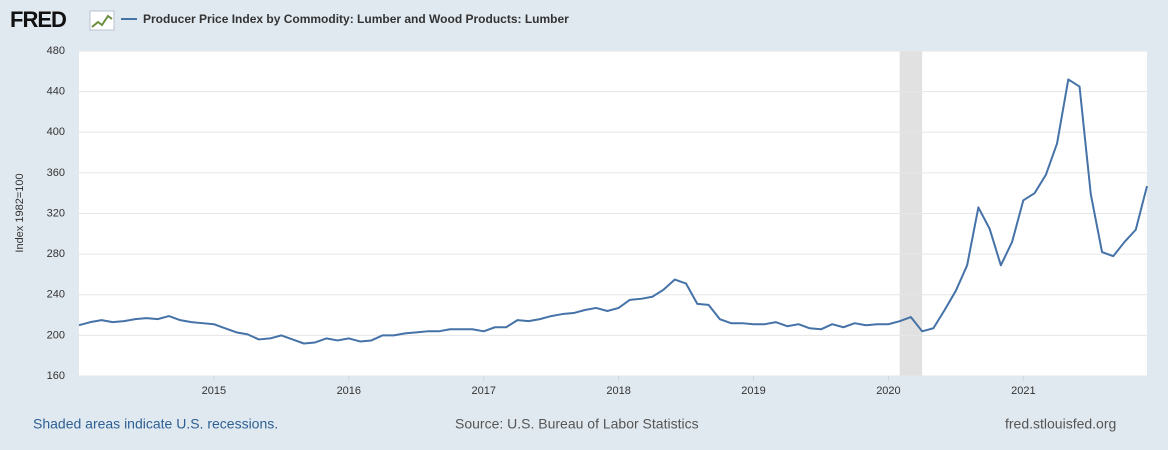 This screenshot has width=1168, height=450. Describe the element at coordinates (56, 295) in the screenshot. I see `y-tick-label: 240` at that location.